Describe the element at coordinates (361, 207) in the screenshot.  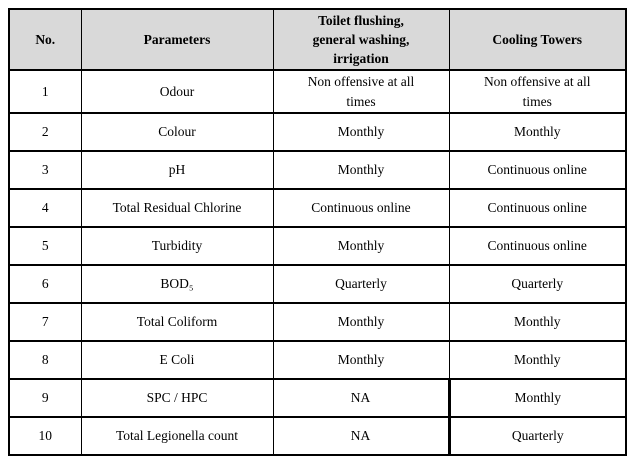
I see `cell-toilet-frequency: Continuous online` at that location.